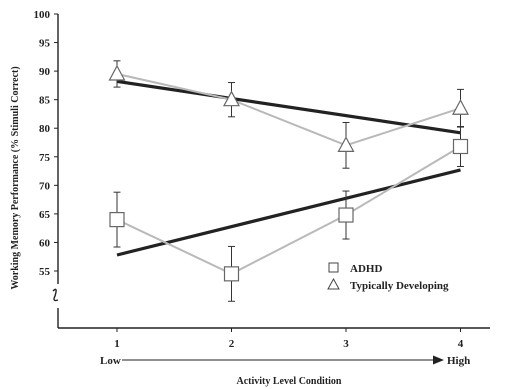  What do you see at coordinates (46, 143) in the screenshot?
I see `y-ticks: 55 60 65 70 75 80 85 90 95 100` at bounding box center [46, 143].